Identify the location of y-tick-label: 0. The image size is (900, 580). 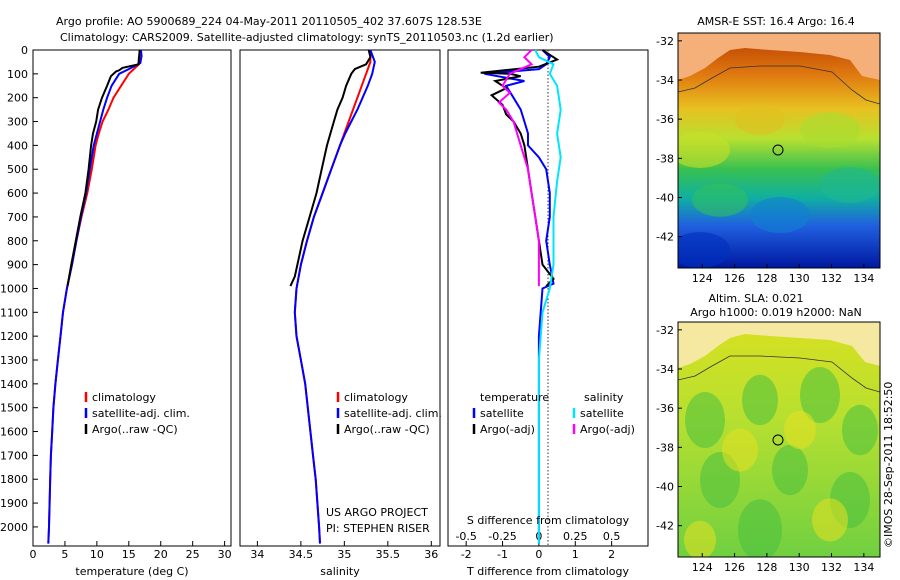
(24, 50).